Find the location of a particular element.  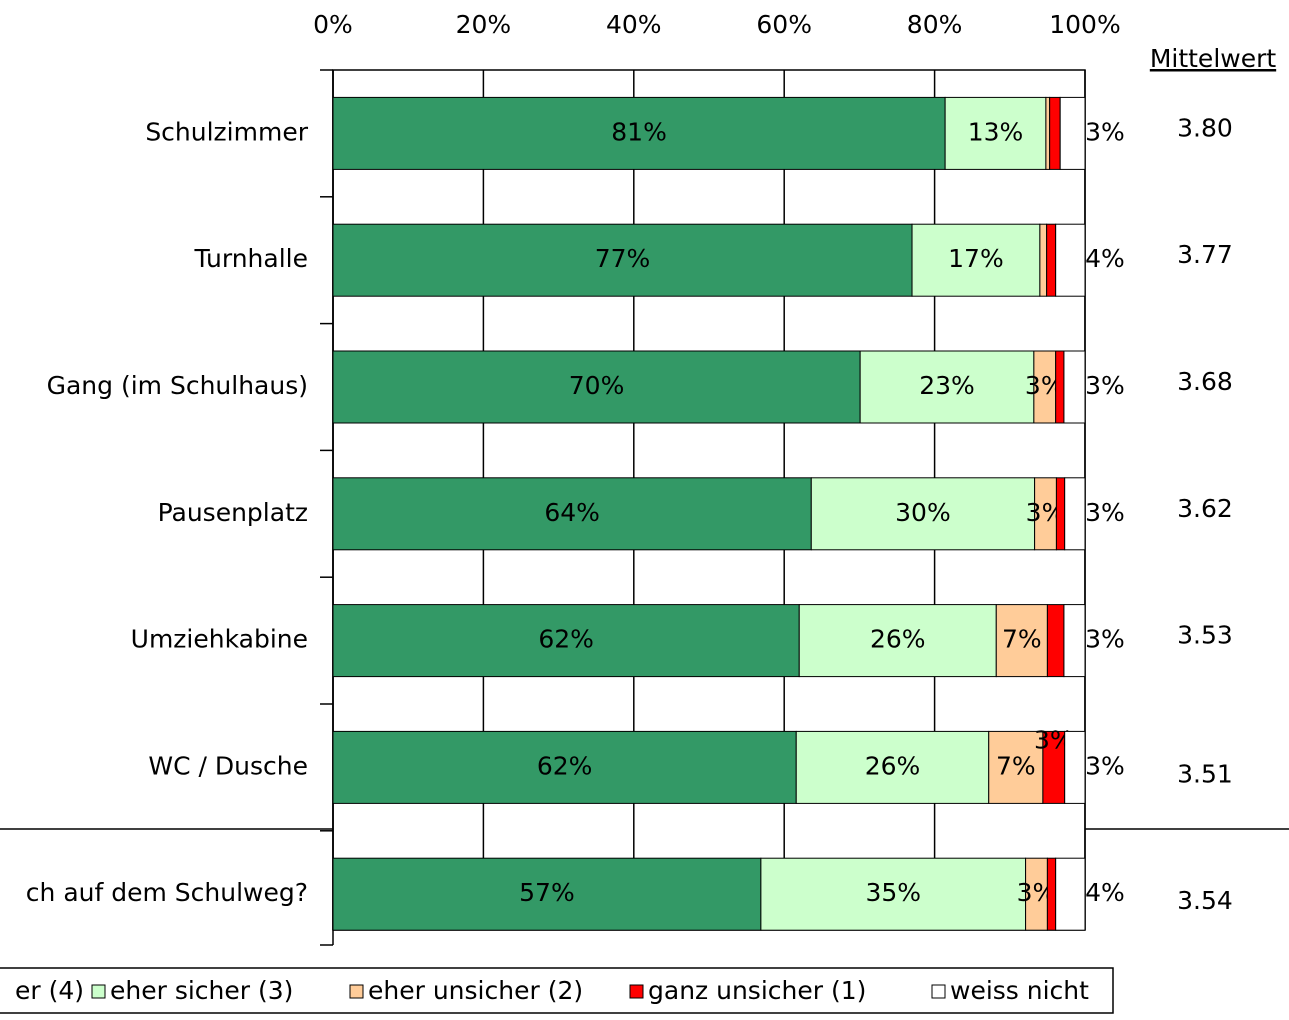

mean-title: Mittelwert is located at coordinates (1213, 58).